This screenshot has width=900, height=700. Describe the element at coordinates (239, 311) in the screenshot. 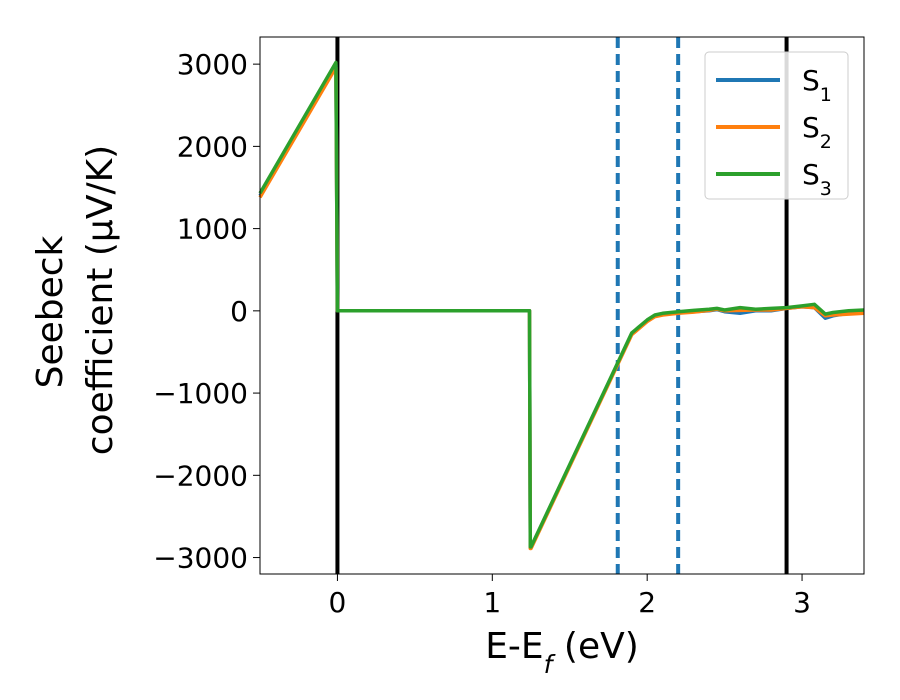

I see `y-tick-label: 0` at that location.